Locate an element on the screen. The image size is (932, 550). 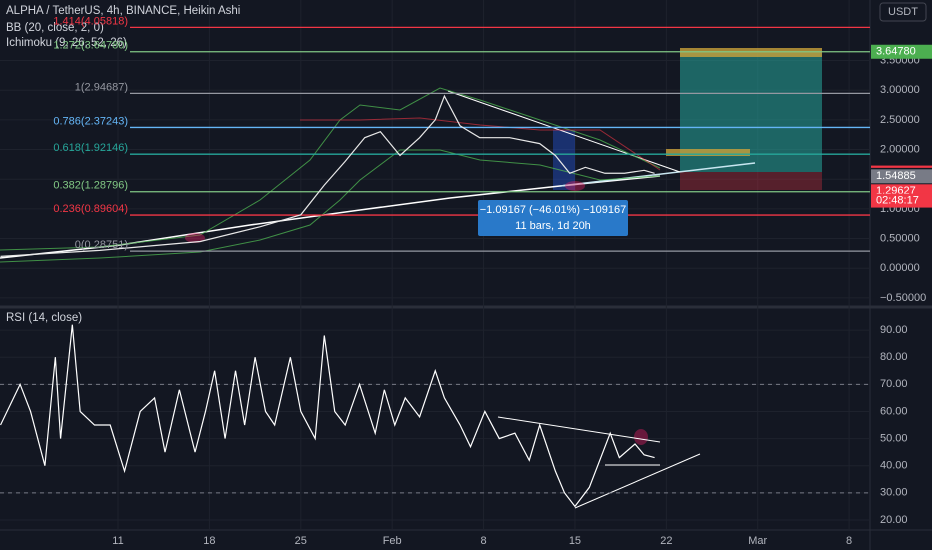
measure-change: −1.09167 (−46.01%) −109167 is located at coordinates (553, 210).